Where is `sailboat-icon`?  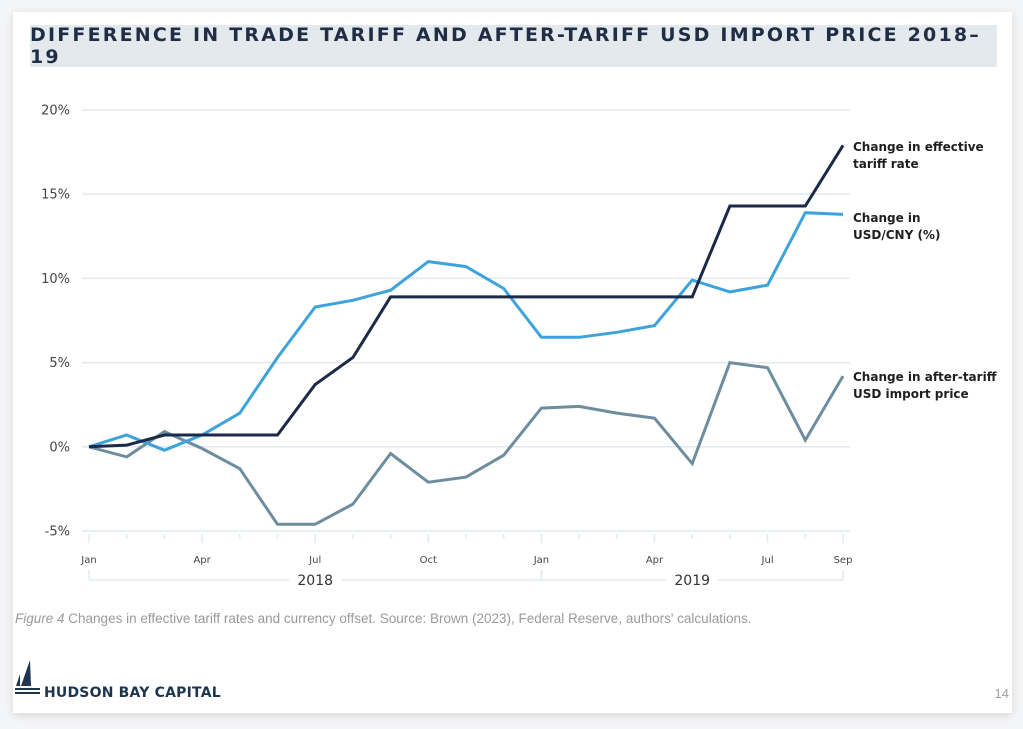
sailboat-icon is located at coordinates (28, 680).